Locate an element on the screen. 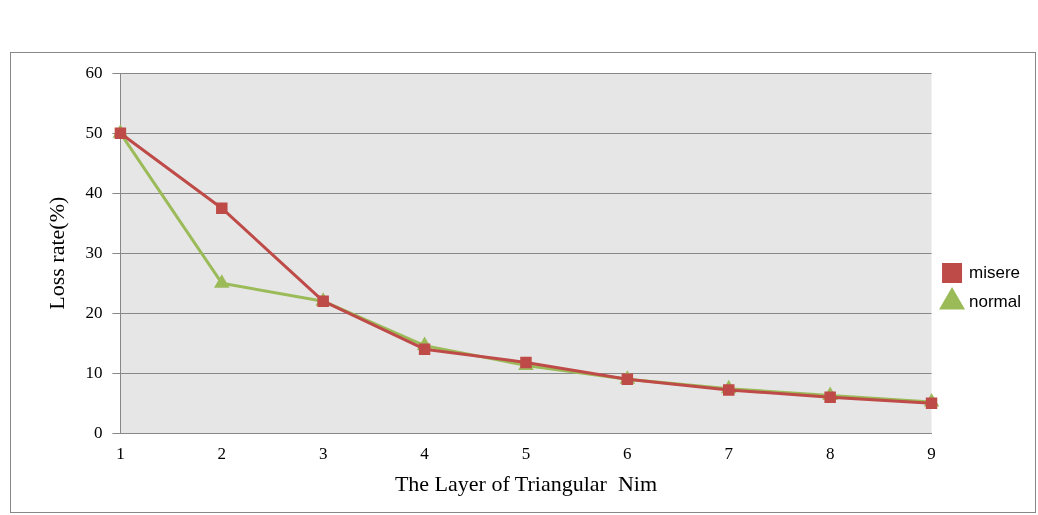  y-tick-label: 40 is located at coordinates (94, 192).